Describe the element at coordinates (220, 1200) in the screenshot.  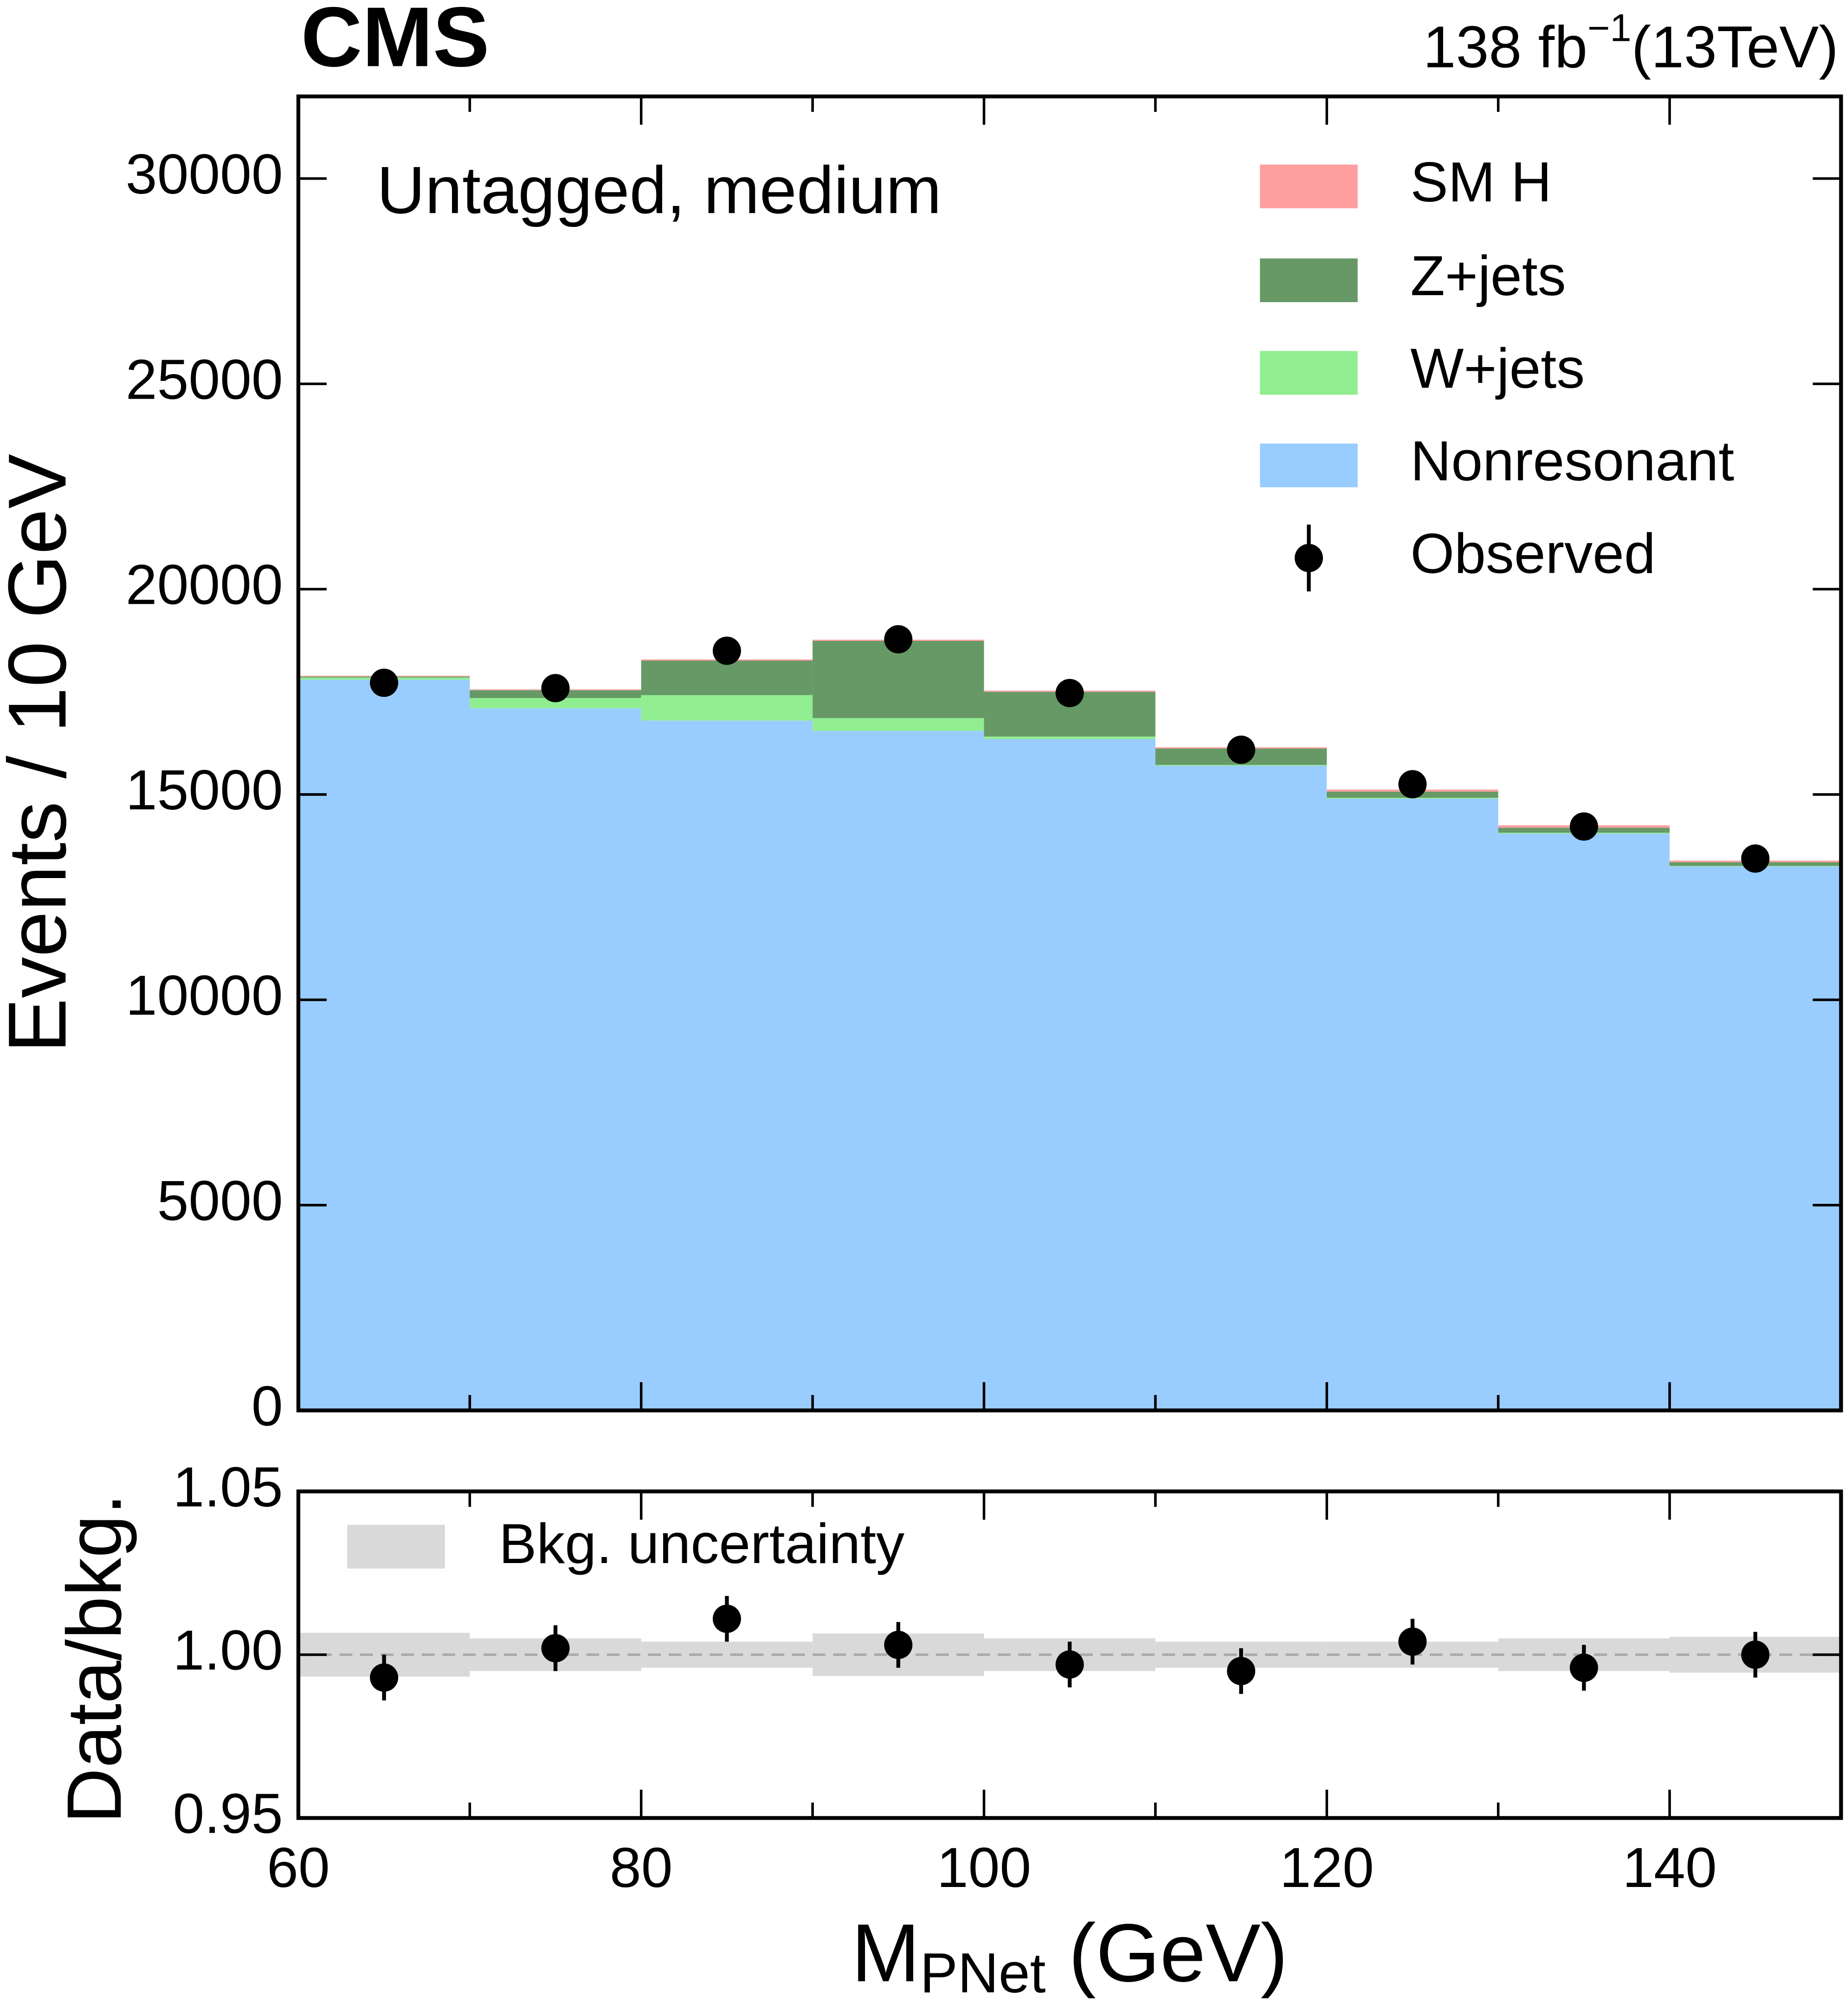
I see `y-tick-label: 5000` at that location.